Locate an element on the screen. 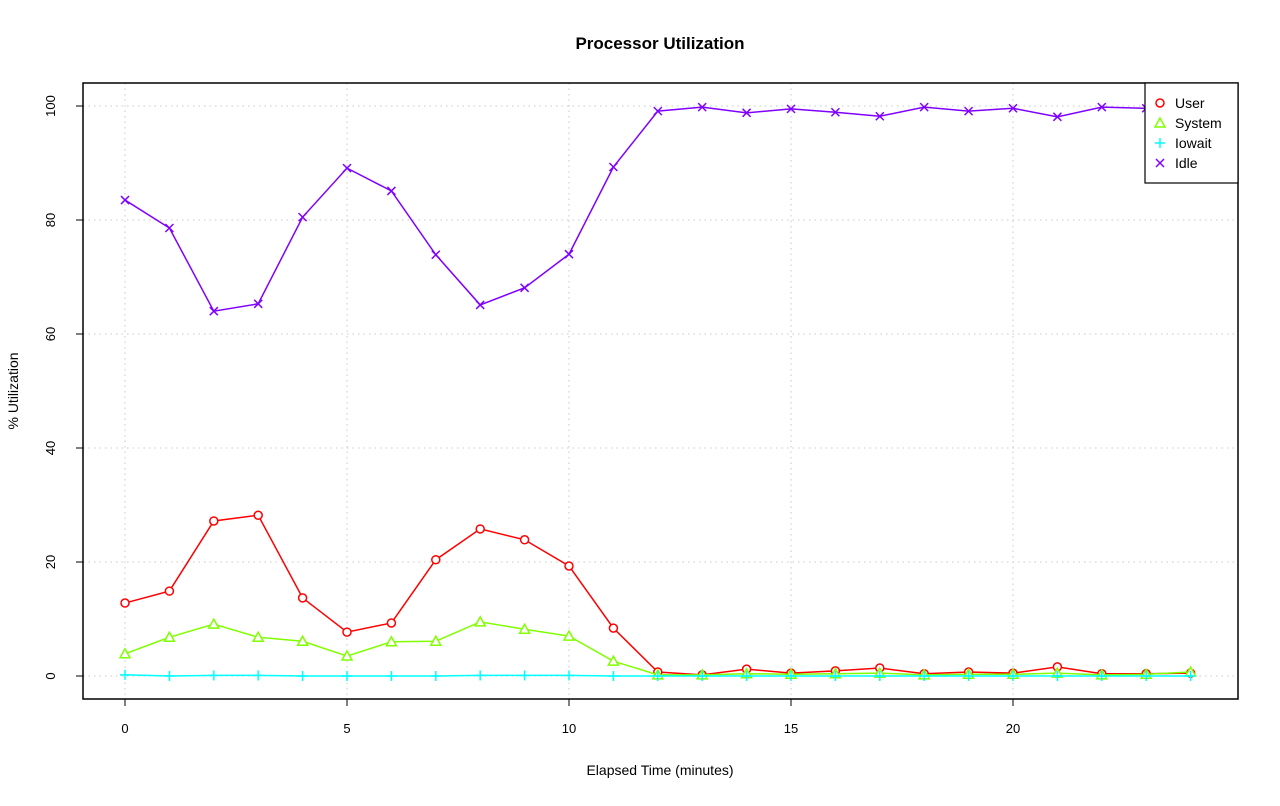  x-tick-label: 15 is located at coordinates (791, 728).